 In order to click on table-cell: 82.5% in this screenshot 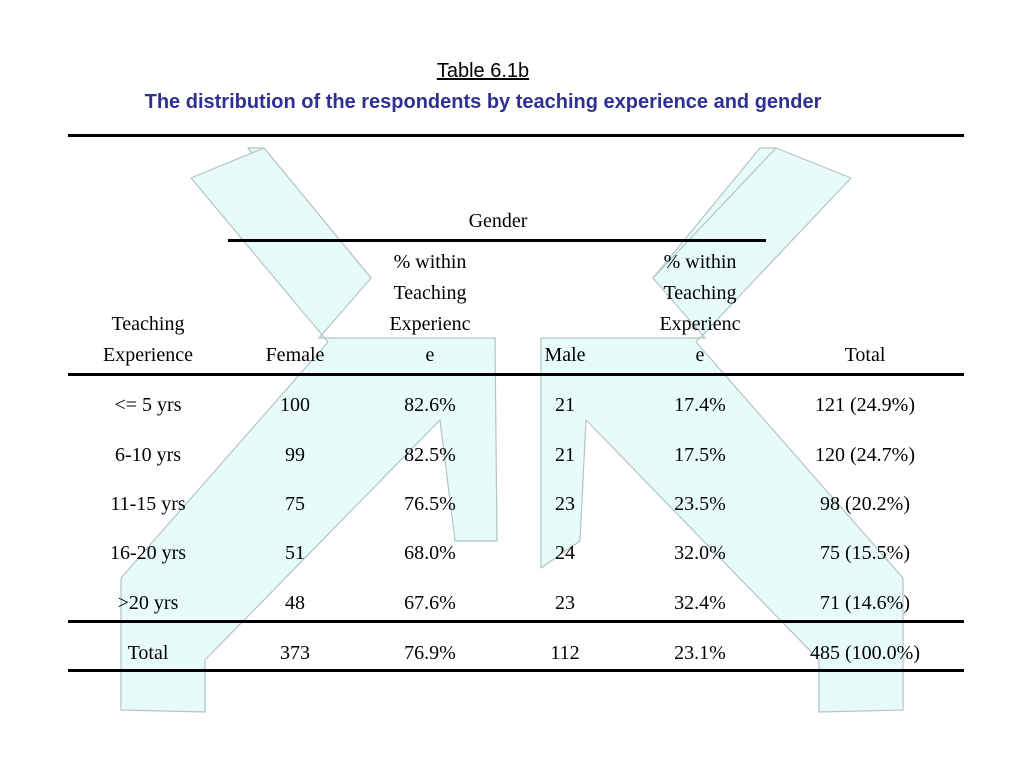, I will do `click(430, 455)`.